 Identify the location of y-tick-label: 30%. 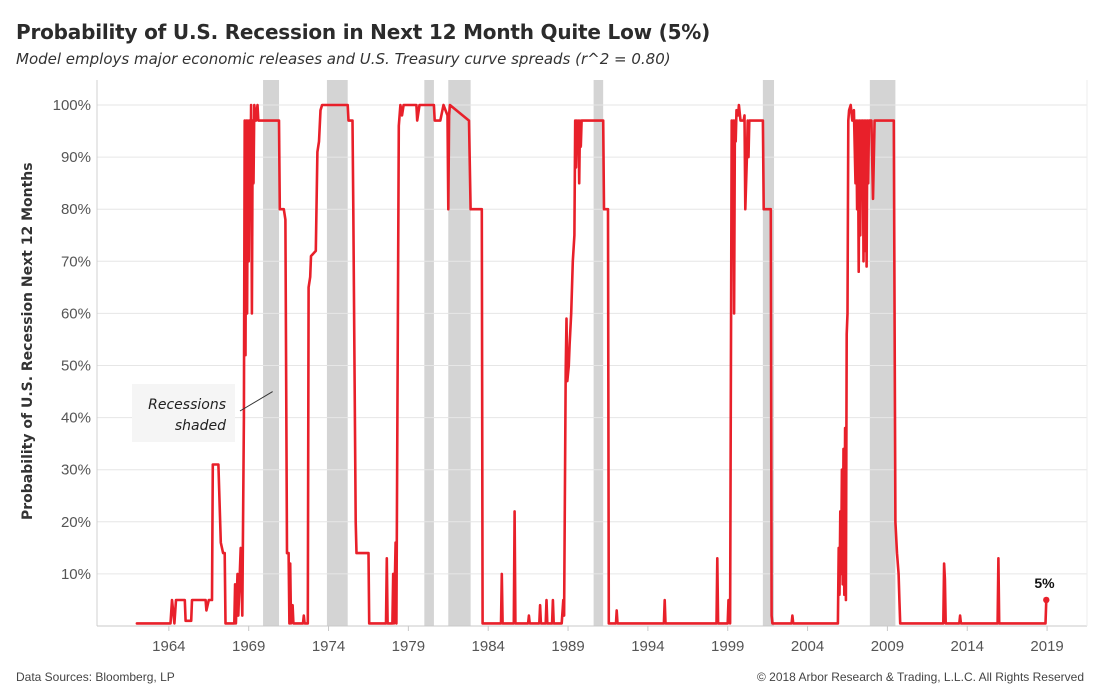
(76, 470).